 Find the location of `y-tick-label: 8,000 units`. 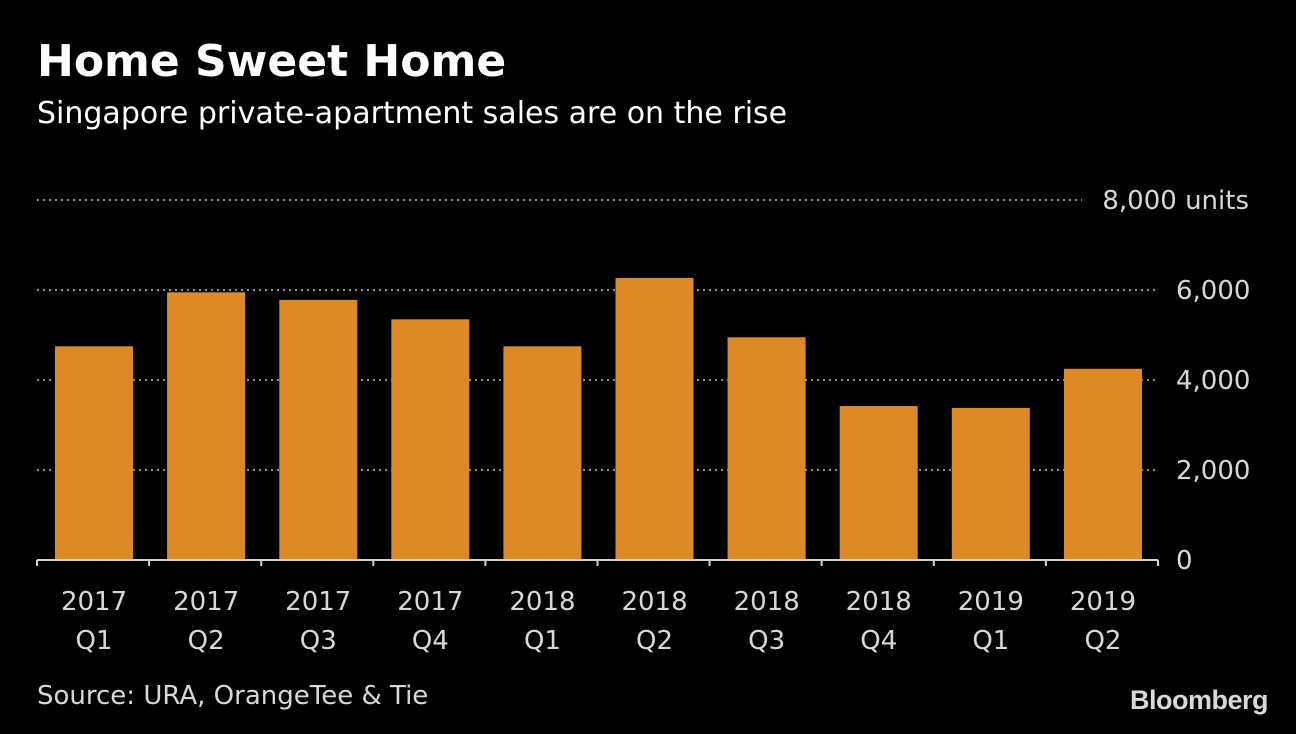

y-tick-label: 8,000 units is located at coordinates (1175, 201).